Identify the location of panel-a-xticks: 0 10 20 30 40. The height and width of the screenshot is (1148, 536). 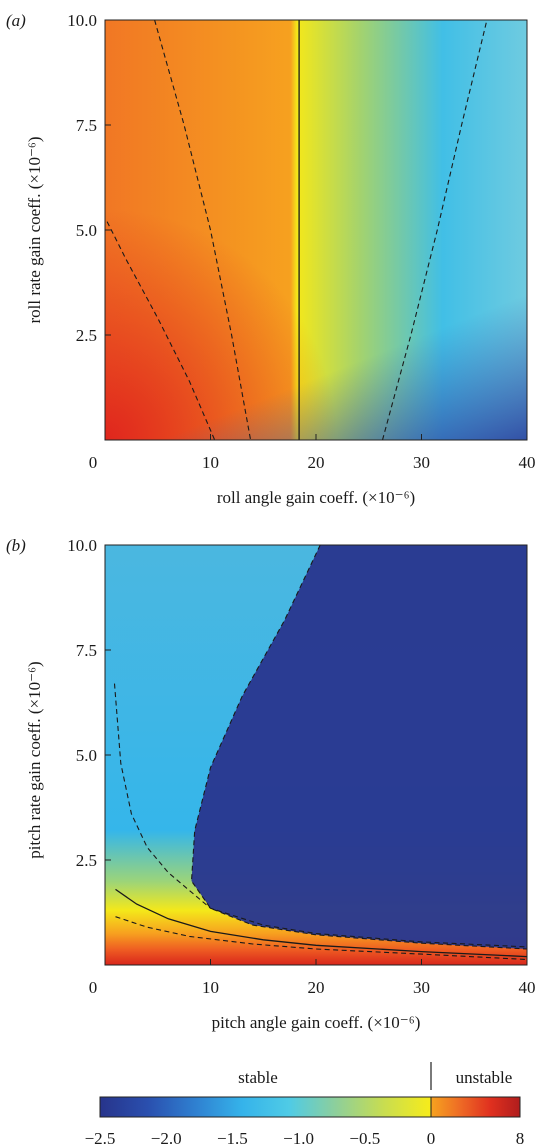
(312, 453).